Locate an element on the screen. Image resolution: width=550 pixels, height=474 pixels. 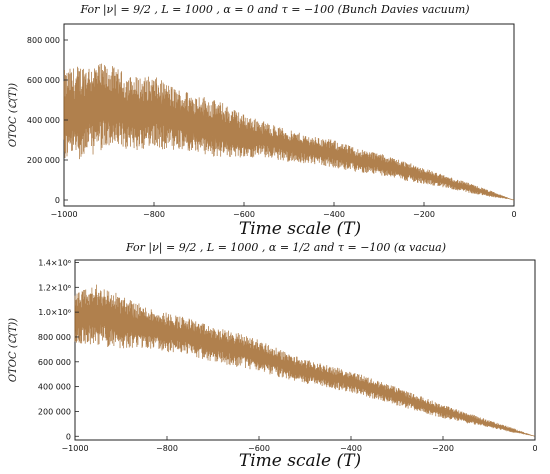
y-ticks: 0 200 000 400 000 600 000 800 000 is located at coordinates (47, 120).